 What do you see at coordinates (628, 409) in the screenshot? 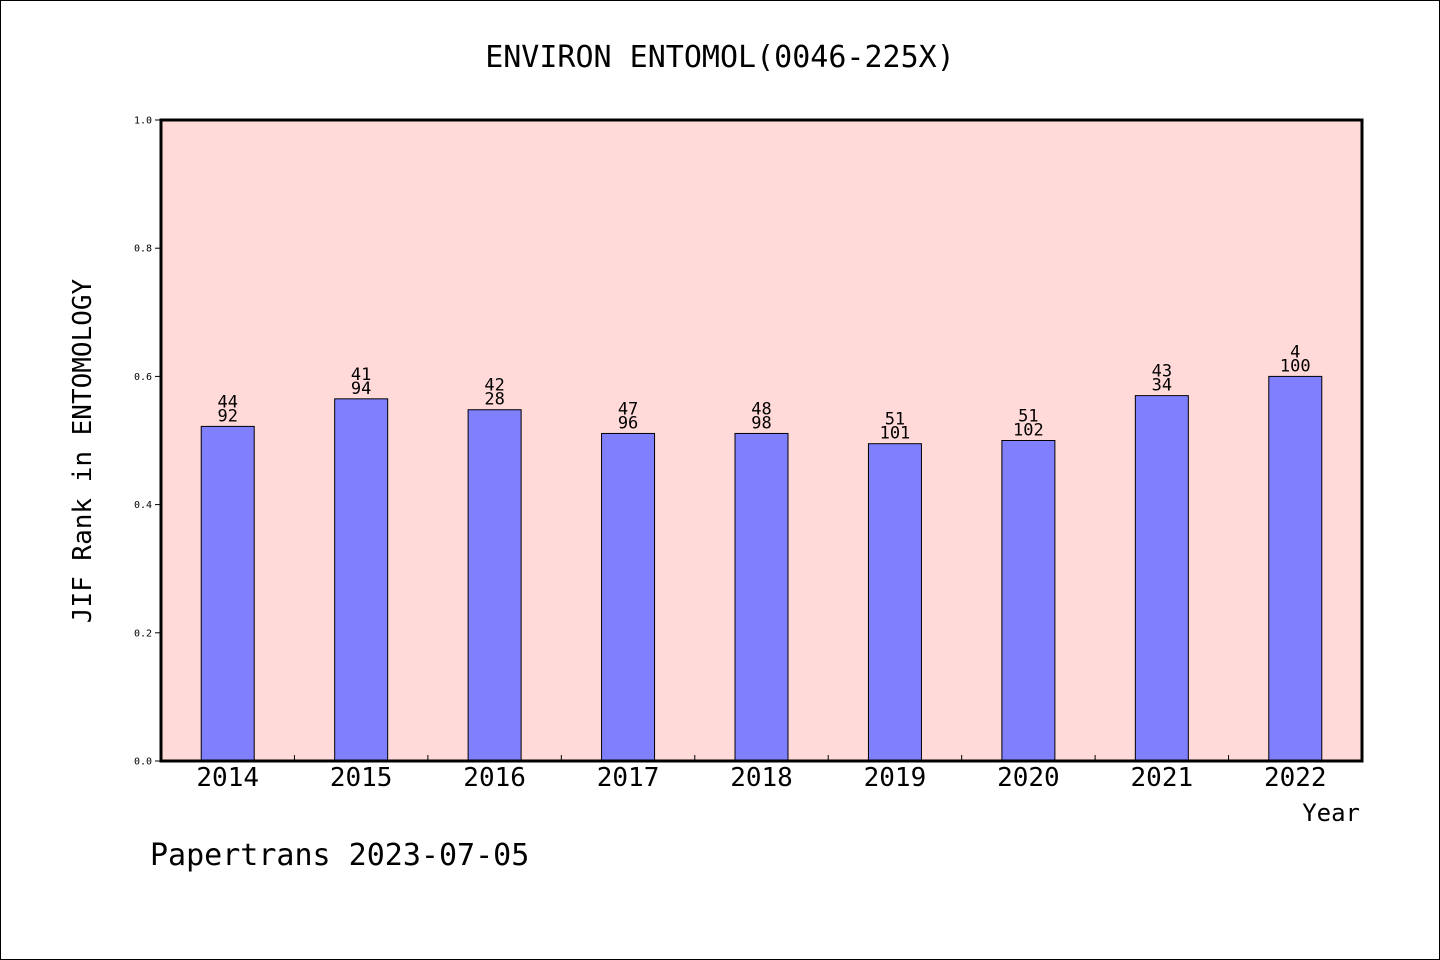
I see `bar-label-top: 47` at bounding box center [628, 409].